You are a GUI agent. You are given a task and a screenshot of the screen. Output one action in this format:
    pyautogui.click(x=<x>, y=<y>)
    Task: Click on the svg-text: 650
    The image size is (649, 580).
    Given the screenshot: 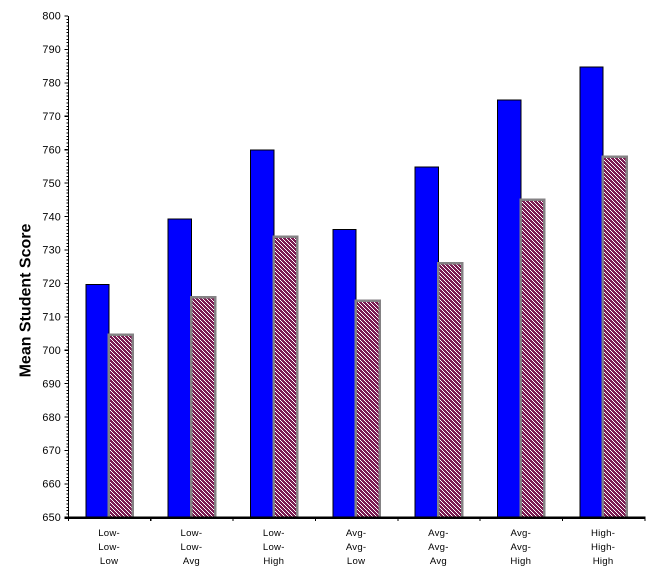 What is the action you would take?
    pyautogui.click(x=51, y=518)
    